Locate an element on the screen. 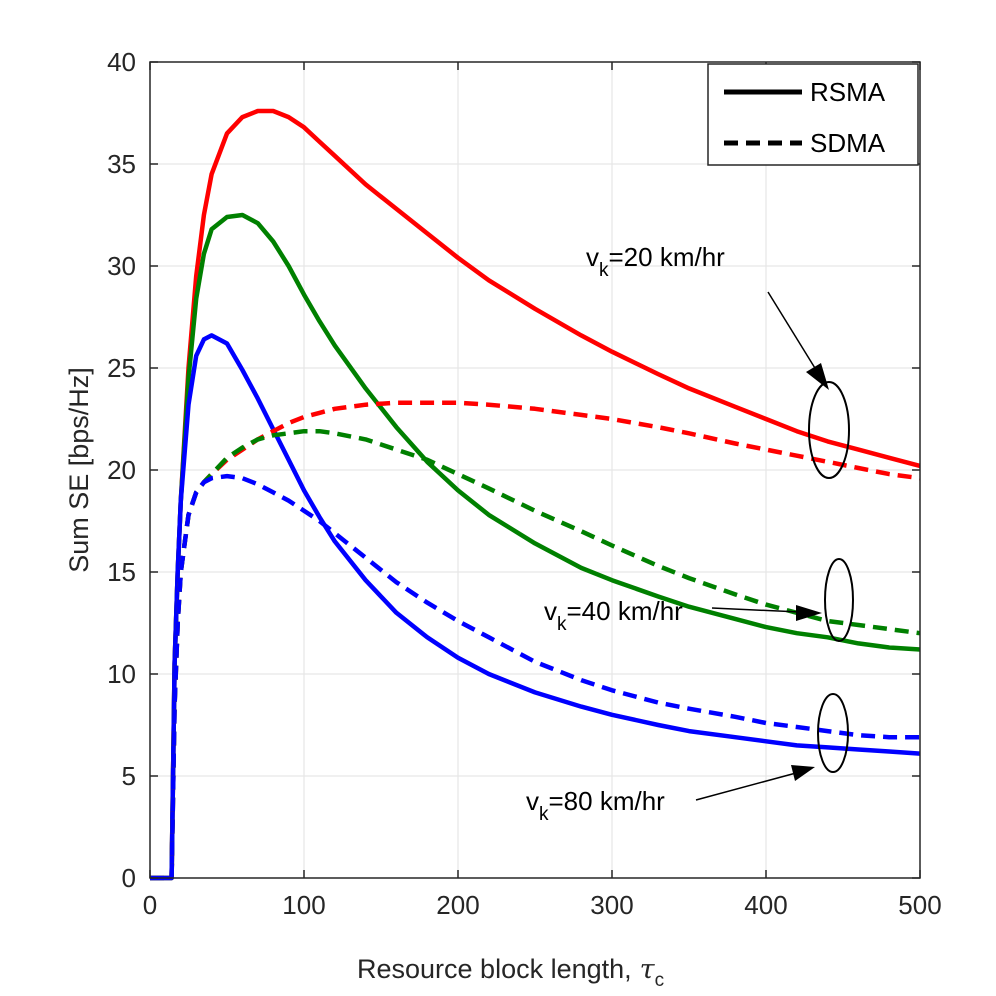 The height and width of the screenshot is (996, 996). y-tick-label-25: 25 is located at coordinates (121, 368).